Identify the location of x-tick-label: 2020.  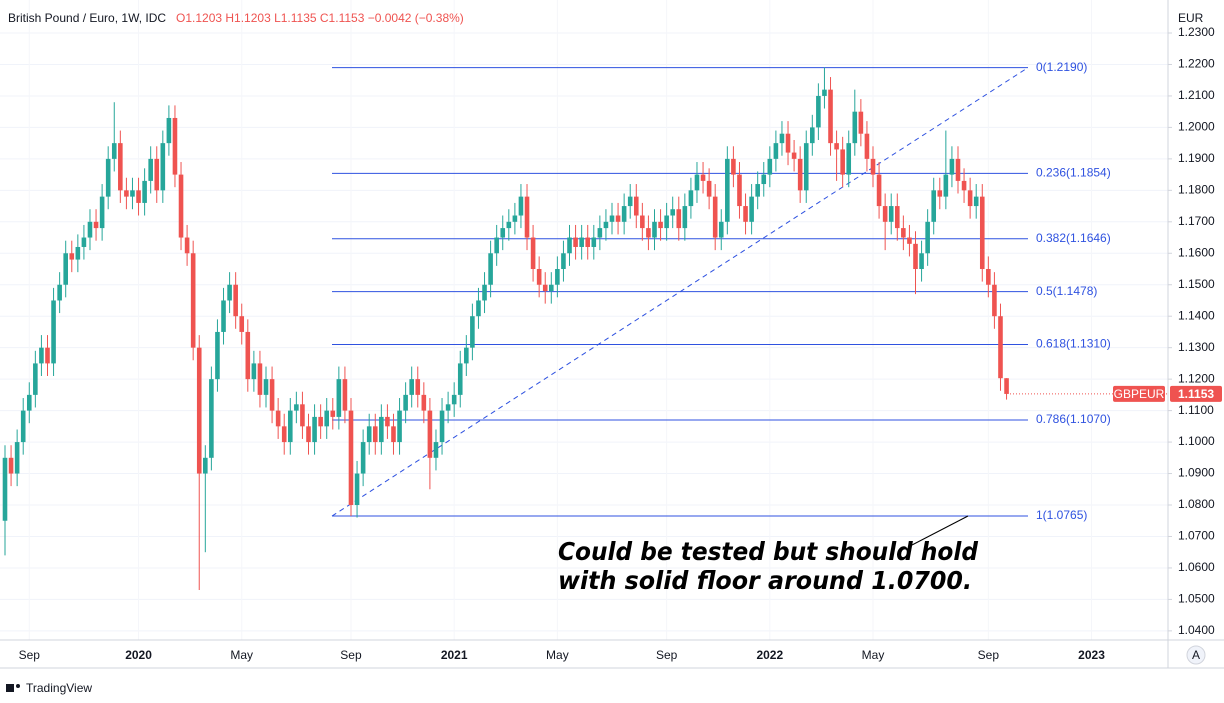
(138, 655).